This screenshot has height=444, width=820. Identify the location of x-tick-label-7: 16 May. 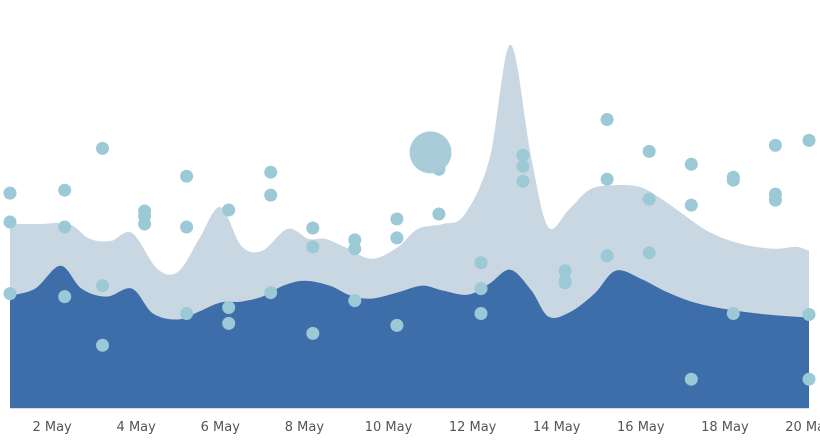
(641, 427).